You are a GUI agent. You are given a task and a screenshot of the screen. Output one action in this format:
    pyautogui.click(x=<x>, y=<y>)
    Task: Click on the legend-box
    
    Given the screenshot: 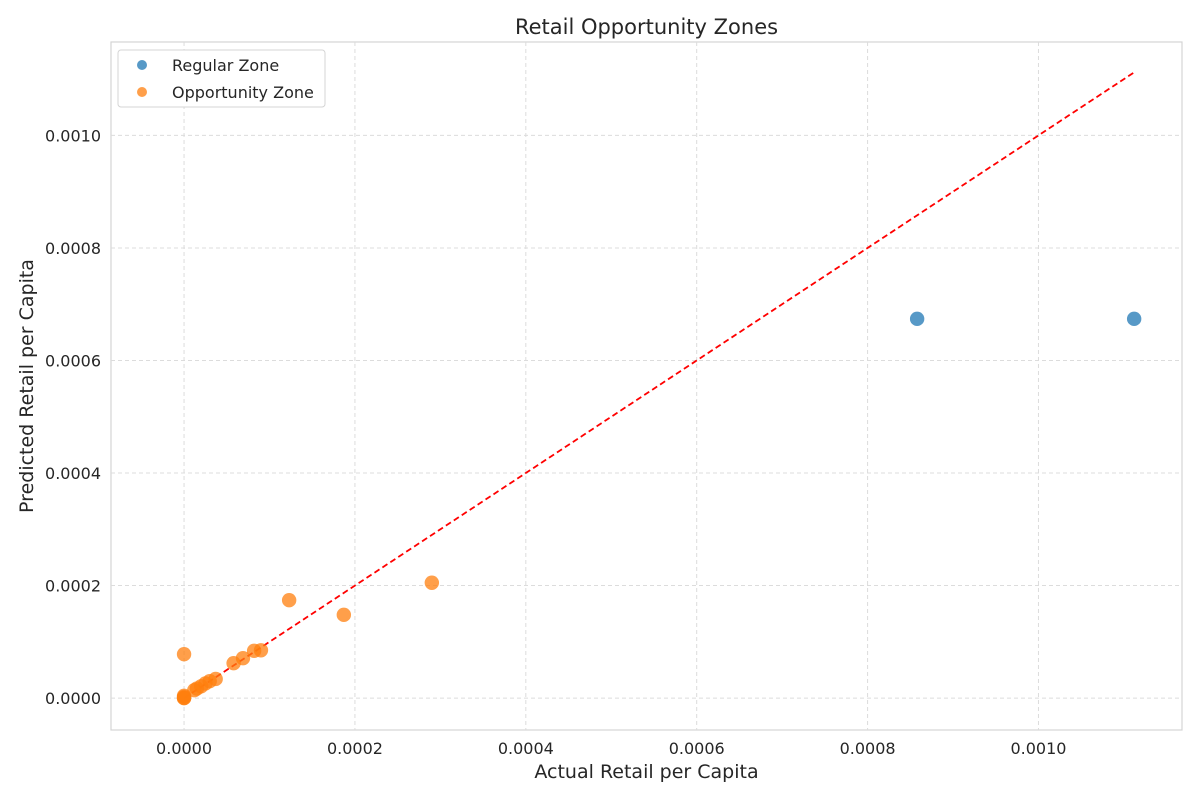 What is the action you would take?
    pyautogui.click(x=221, y=78)
    